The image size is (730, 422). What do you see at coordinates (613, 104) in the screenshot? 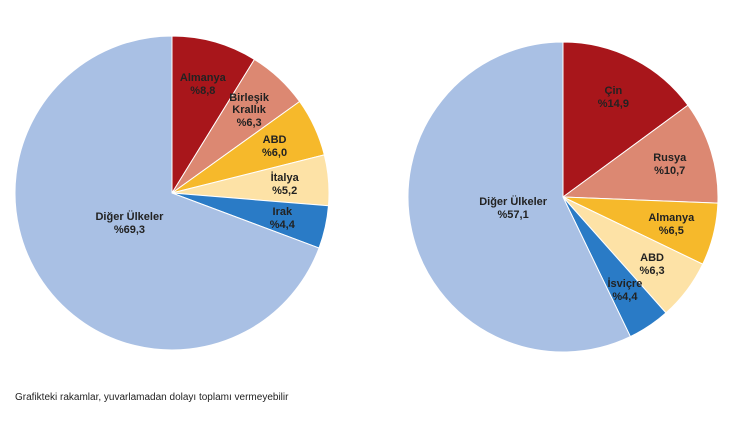
I see `slice-value: %14,9` at bounding box center [613, 104].